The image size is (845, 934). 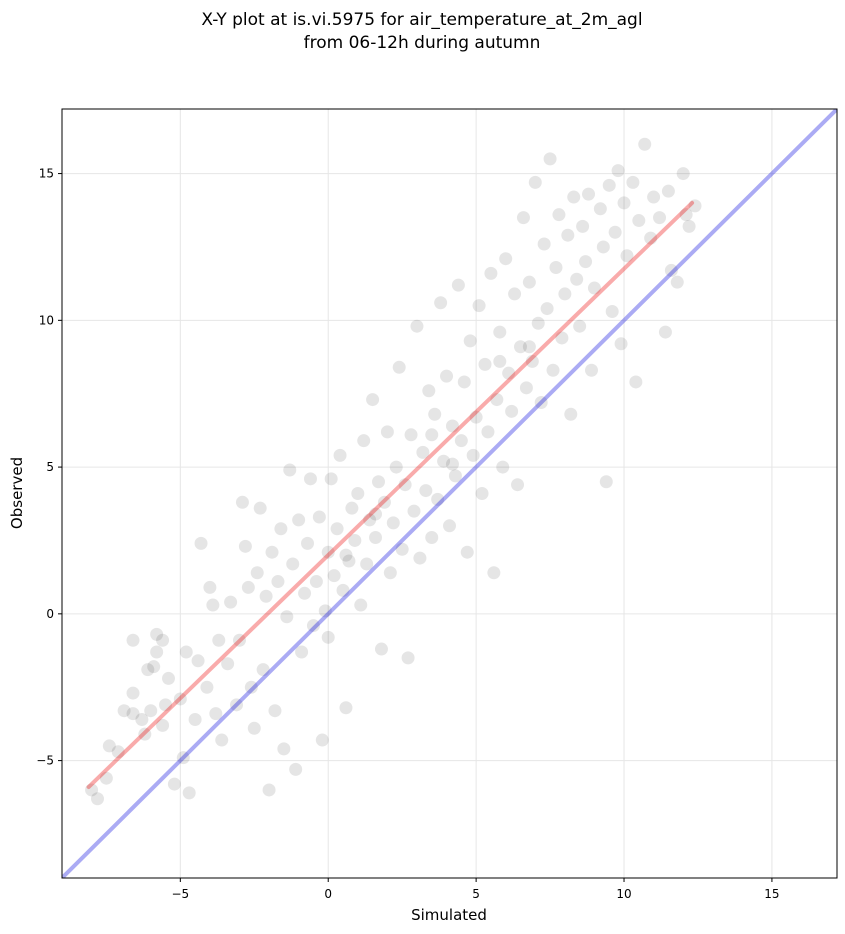 I want to click on y-tick-label-1: 0, so click(x=50, y=614).